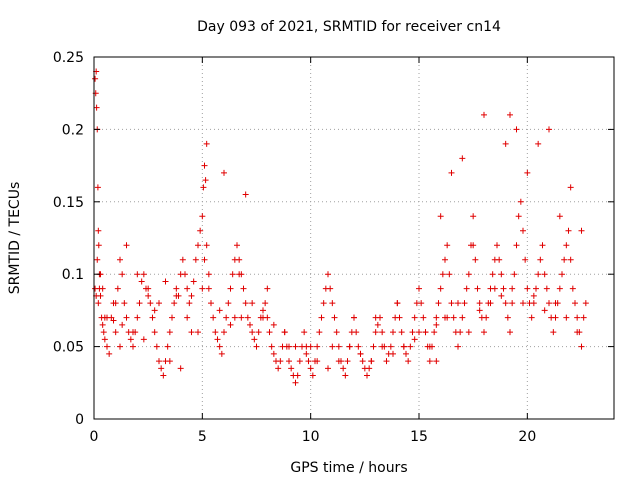  Describe the element at coordinates (73, 130) in the screenshot. I see `y-tick-label: 0.2` at that location.